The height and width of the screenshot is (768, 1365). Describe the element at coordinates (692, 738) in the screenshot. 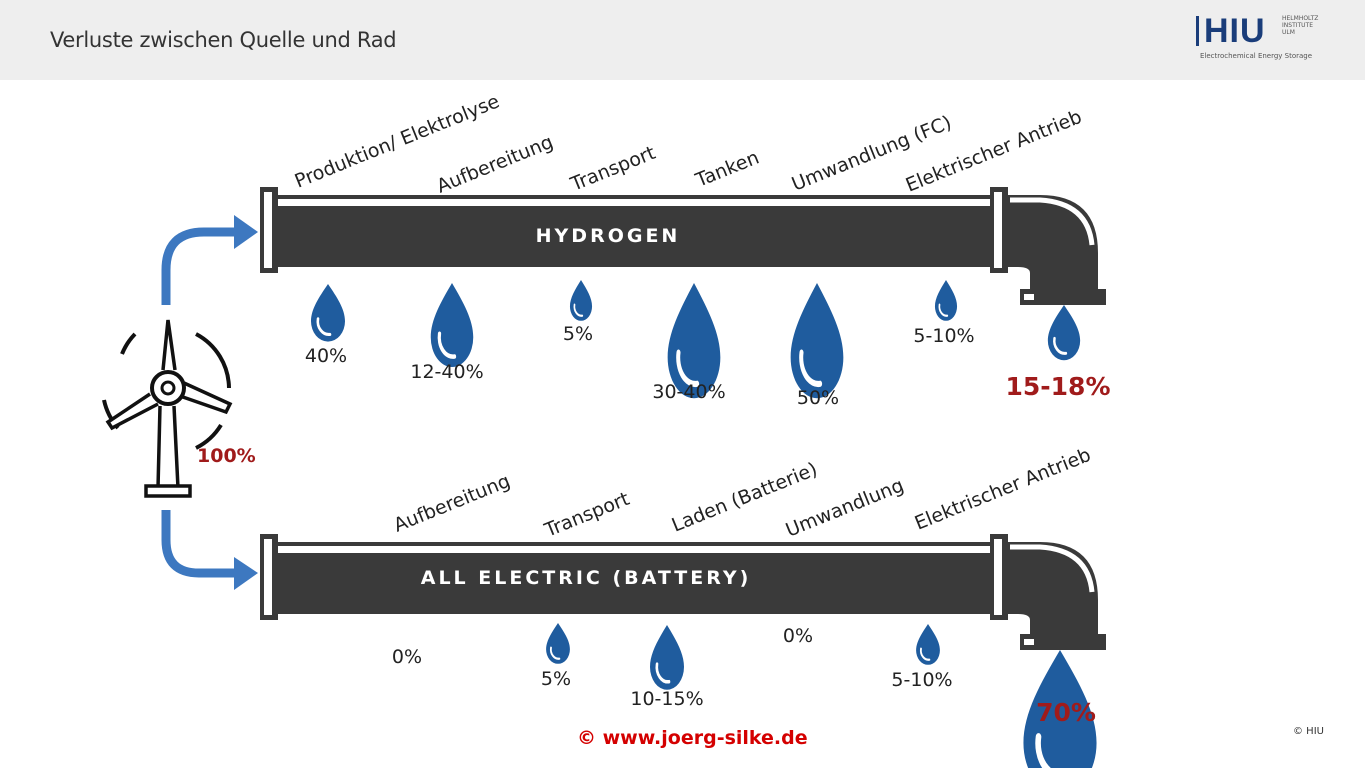

I see `copyright-watermark: © www.joerg-silke.de` at that location.